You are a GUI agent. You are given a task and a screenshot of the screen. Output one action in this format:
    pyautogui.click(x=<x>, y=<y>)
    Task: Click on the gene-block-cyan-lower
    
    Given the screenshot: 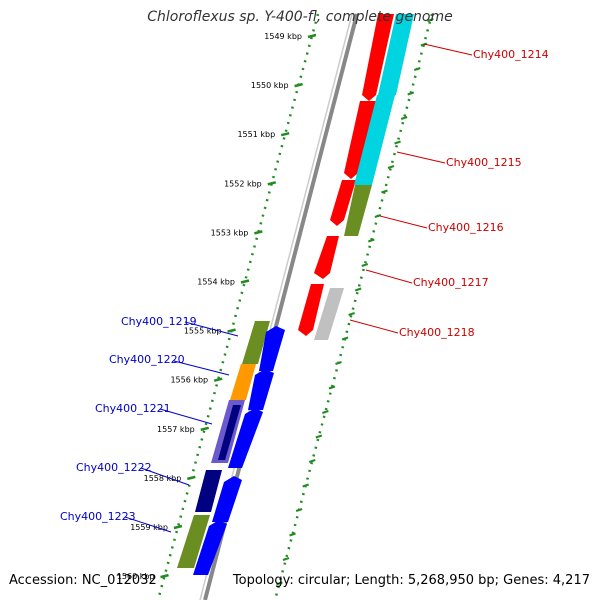 What is the action you would take?
    pyautogui.click(x=374, y=140)
    